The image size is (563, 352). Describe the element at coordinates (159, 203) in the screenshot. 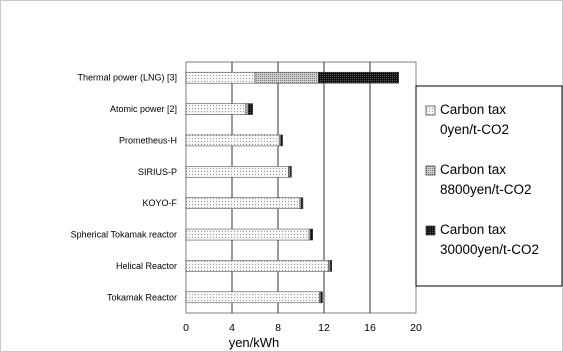

I see `category-label: KOYO-F` at that location.